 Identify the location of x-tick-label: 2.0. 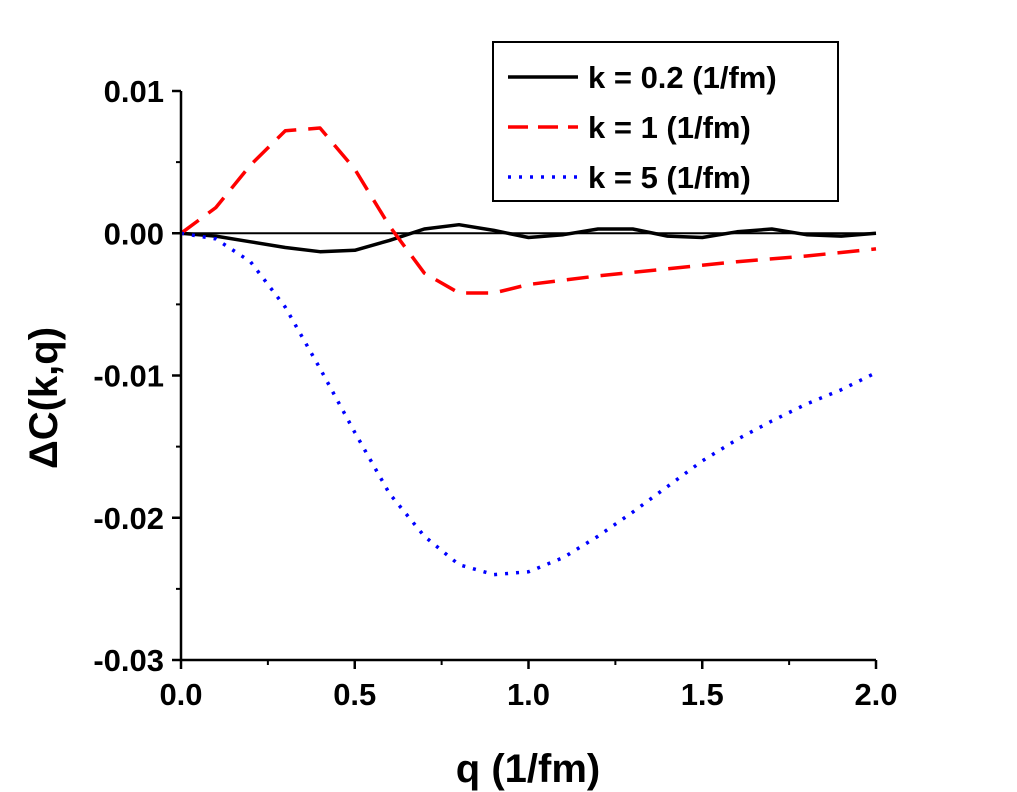
(875, 694).